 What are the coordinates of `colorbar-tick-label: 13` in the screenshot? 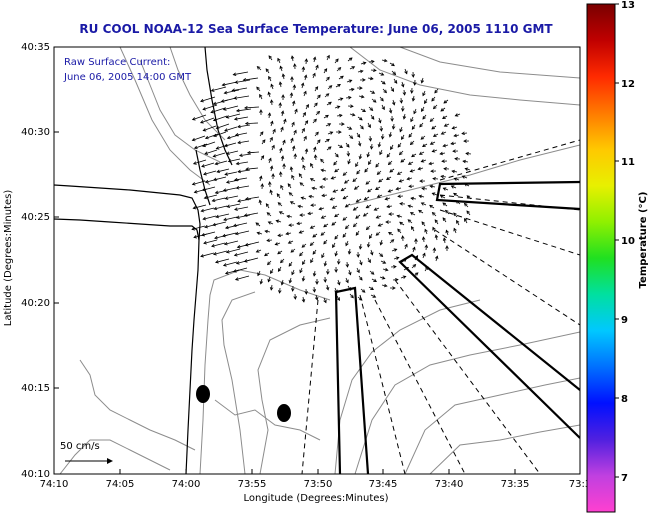 It's located at (628, 5).